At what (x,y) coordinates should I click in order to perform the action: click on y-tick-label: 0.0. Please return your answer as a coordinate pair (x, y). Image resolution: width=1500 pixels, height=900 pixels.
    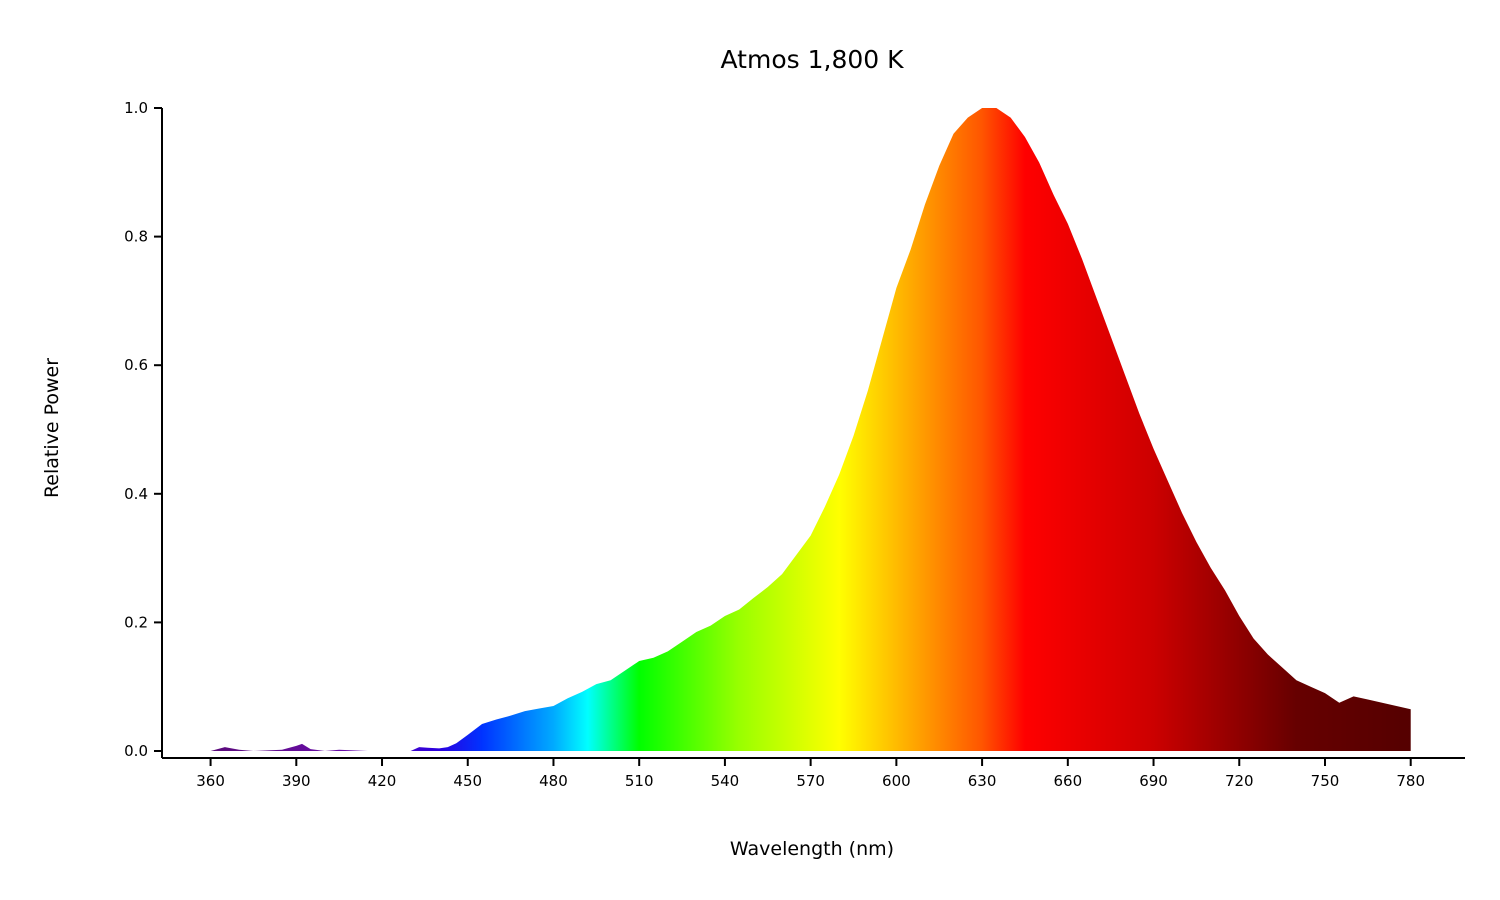
    Looking at the image, I should click on (136, 751).